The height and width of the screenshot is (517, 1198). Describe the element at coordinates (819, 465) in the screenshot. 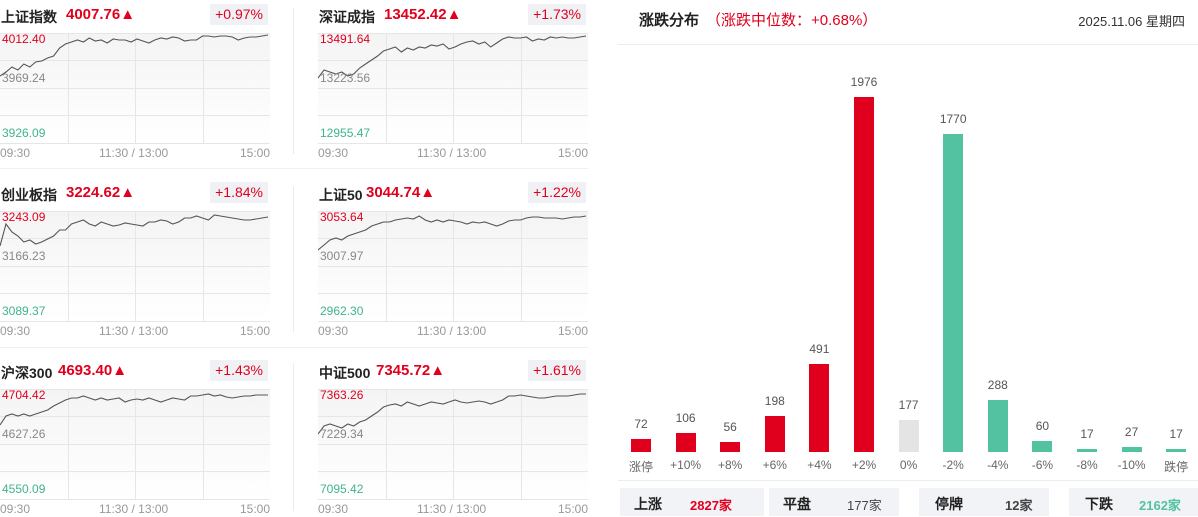

I see `bar-category-label: +4%` at that location.